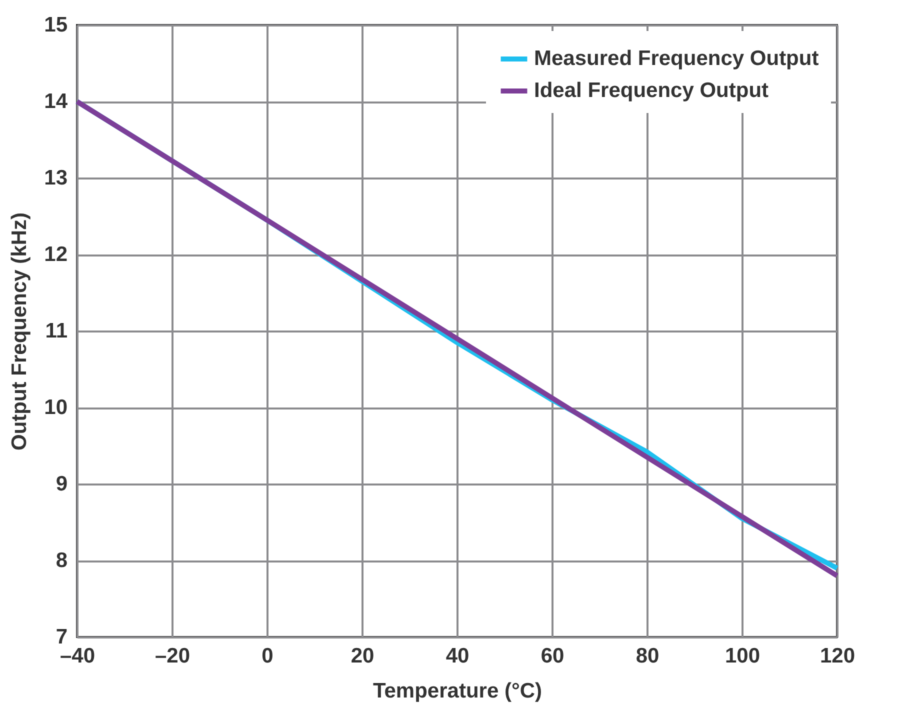 The image size is (900, 716). What do you see at coordinates (268, 656) in the screenshot?
I see `x-tick-label: 0` at bounding box center [268, 656].